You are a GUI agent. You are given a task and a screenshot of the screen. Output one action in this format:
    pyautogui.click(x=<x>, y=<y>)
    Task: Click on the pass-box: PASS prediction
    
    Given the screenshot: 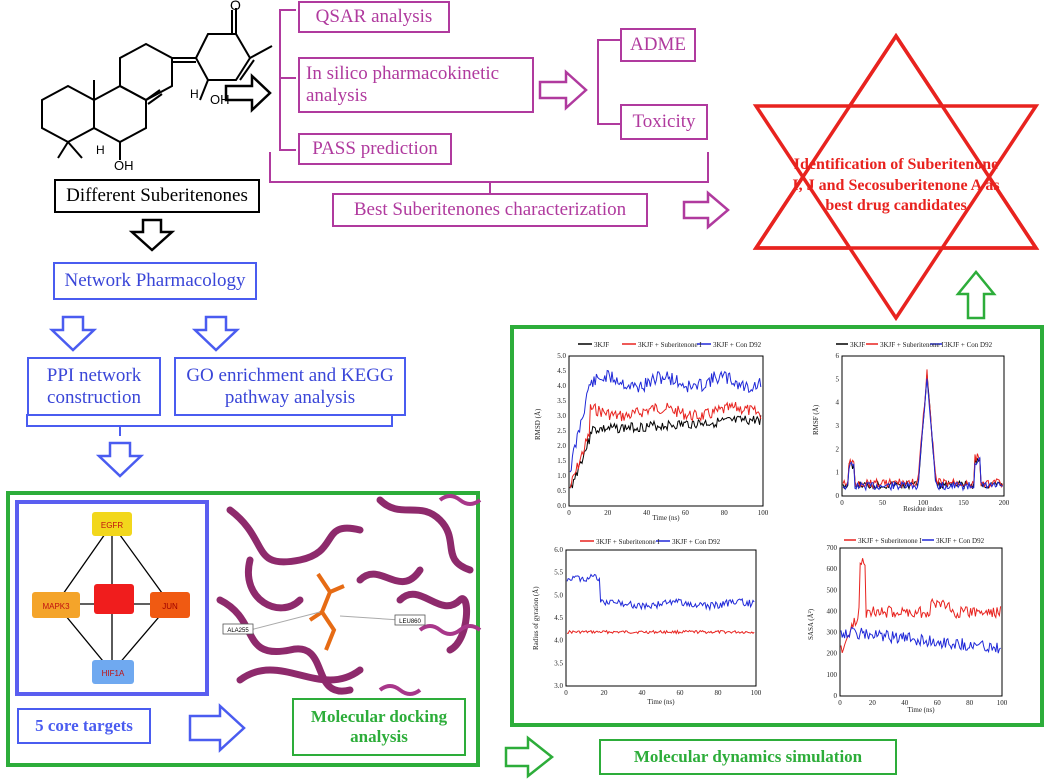 What is the action you would take?
    pyautogui.click(x=375, y=149)
    